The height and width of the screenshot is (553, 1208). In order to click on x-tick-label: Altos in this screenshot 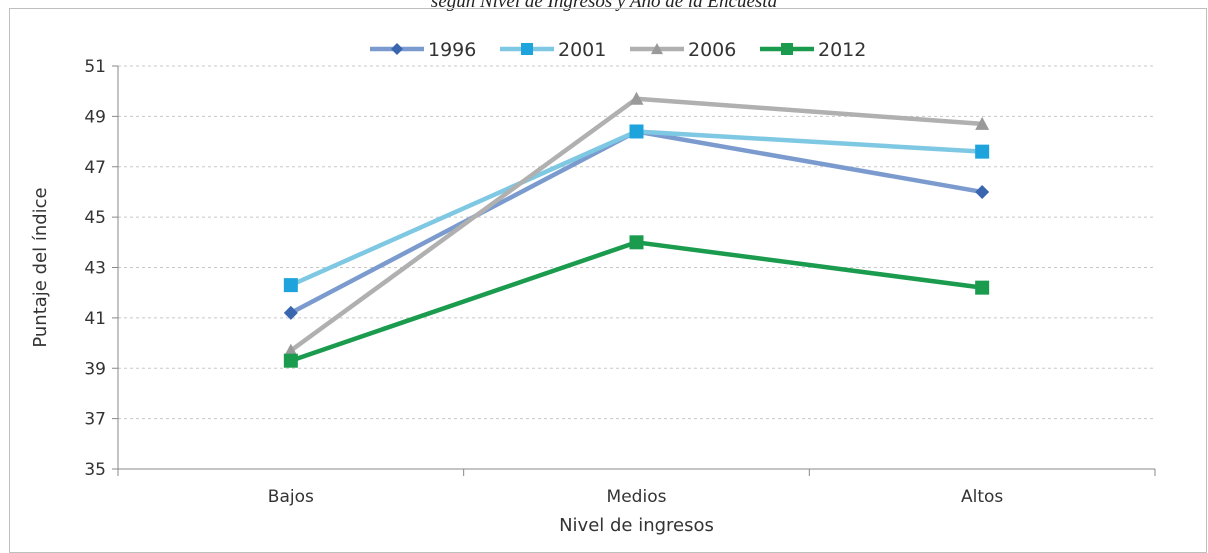, I will do `click(982, 497)`.